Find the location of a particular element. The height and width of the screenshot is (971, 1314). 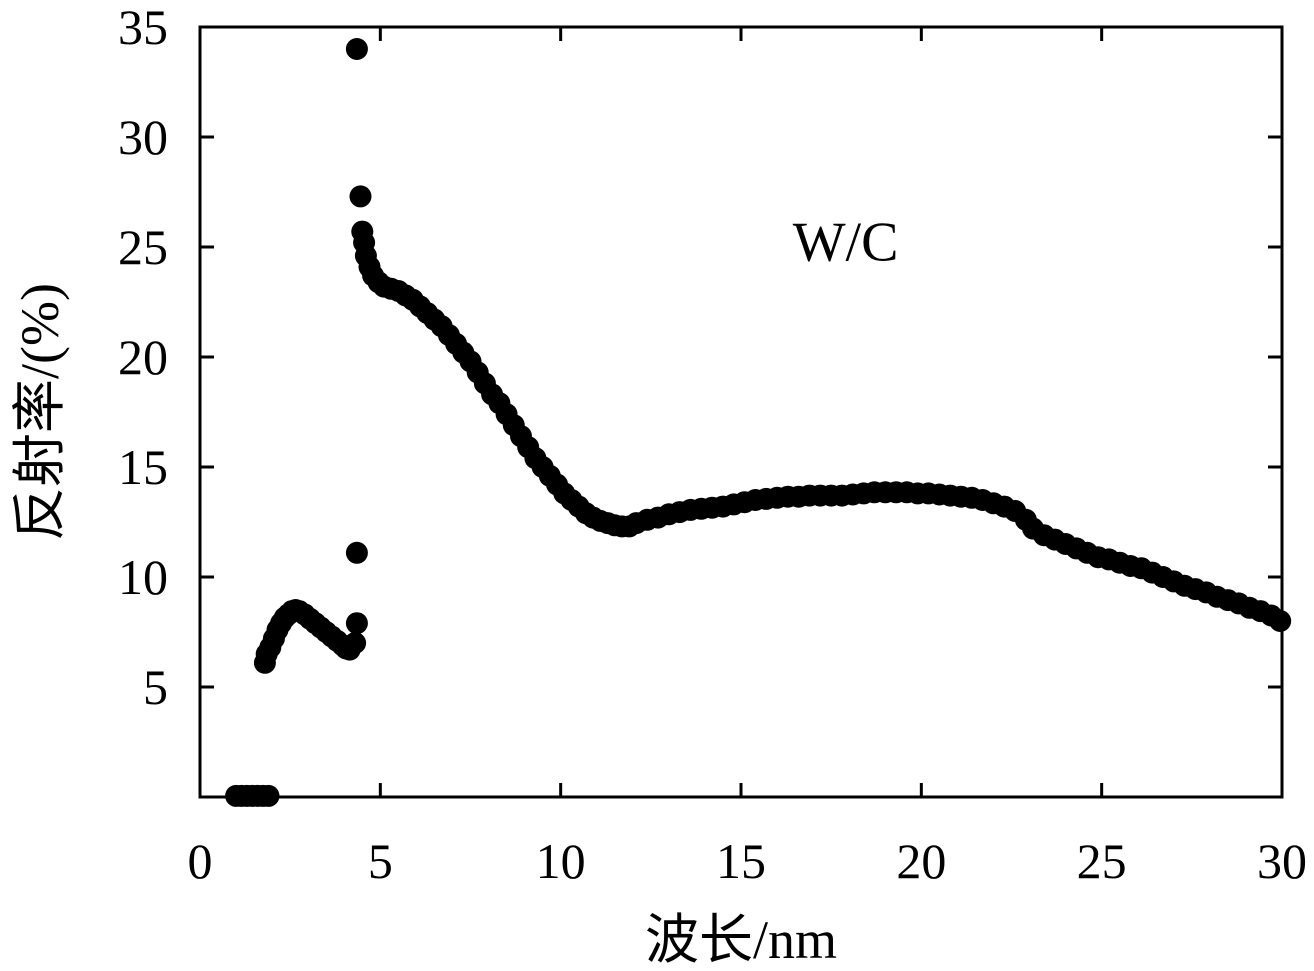

x-tick-label: 0 is located at coordinates (200, 861).